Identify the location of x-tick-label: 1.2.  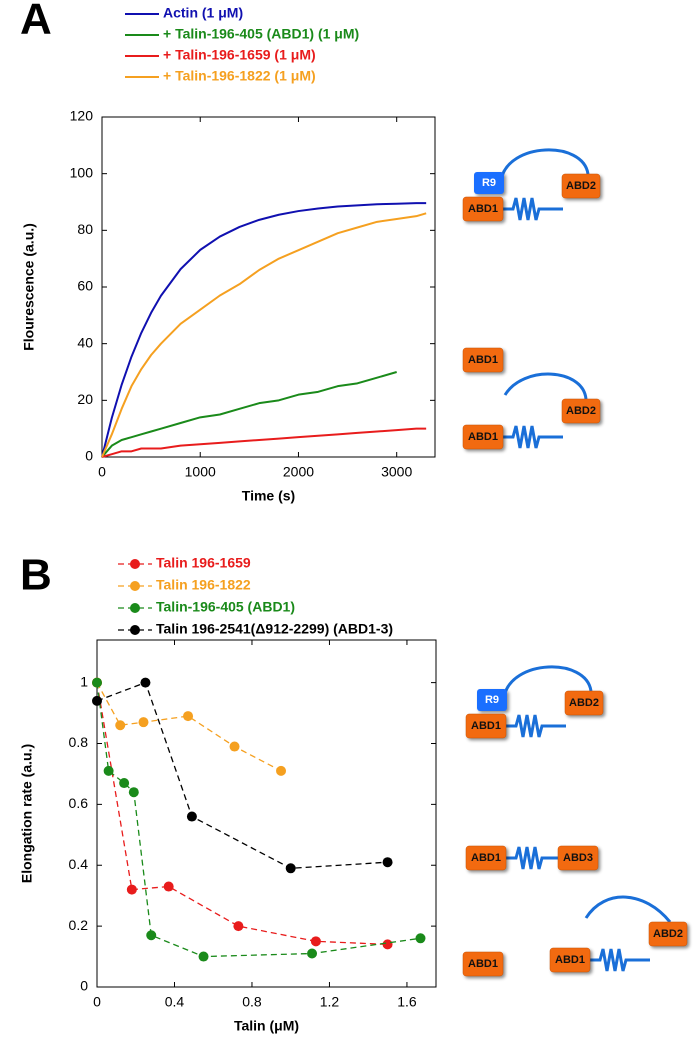
(330, 1002).